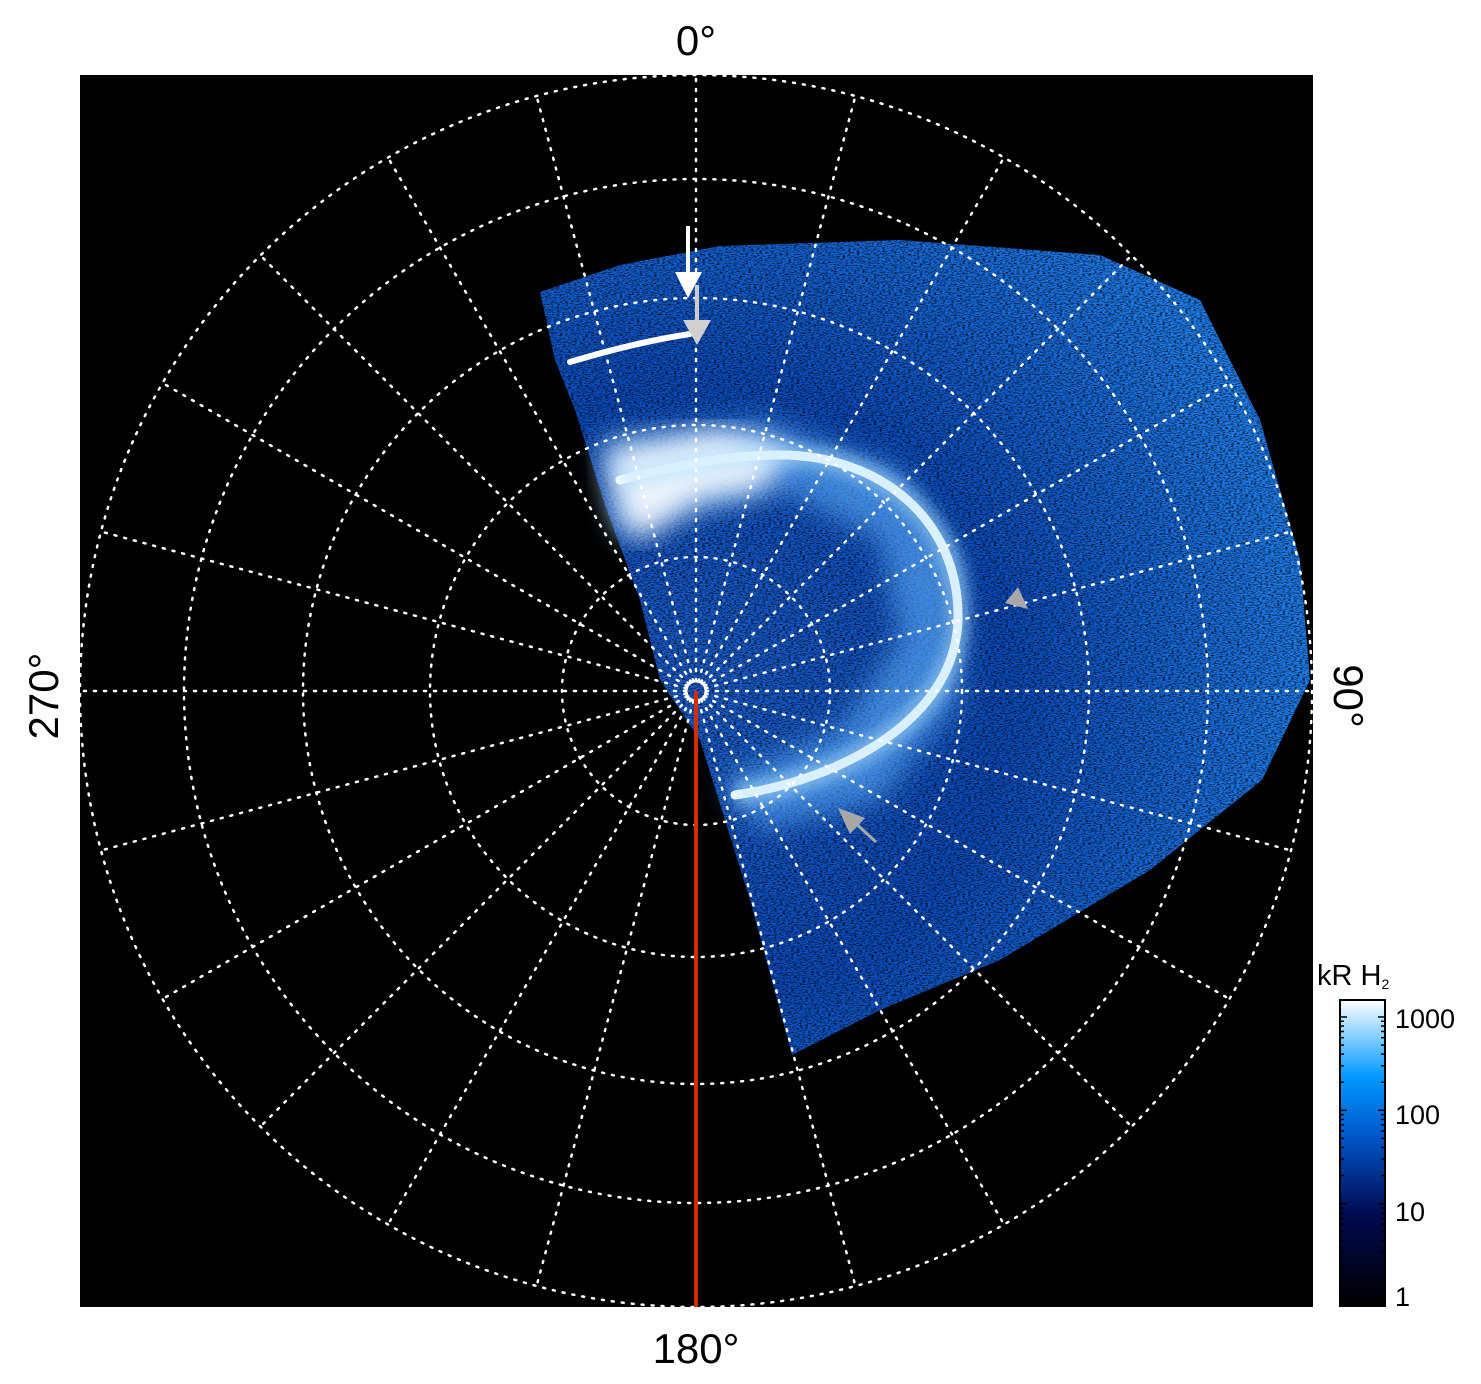 This screenshot has height=1384, width=1481. I want to click on diffuse-glow, so click(780, 625).